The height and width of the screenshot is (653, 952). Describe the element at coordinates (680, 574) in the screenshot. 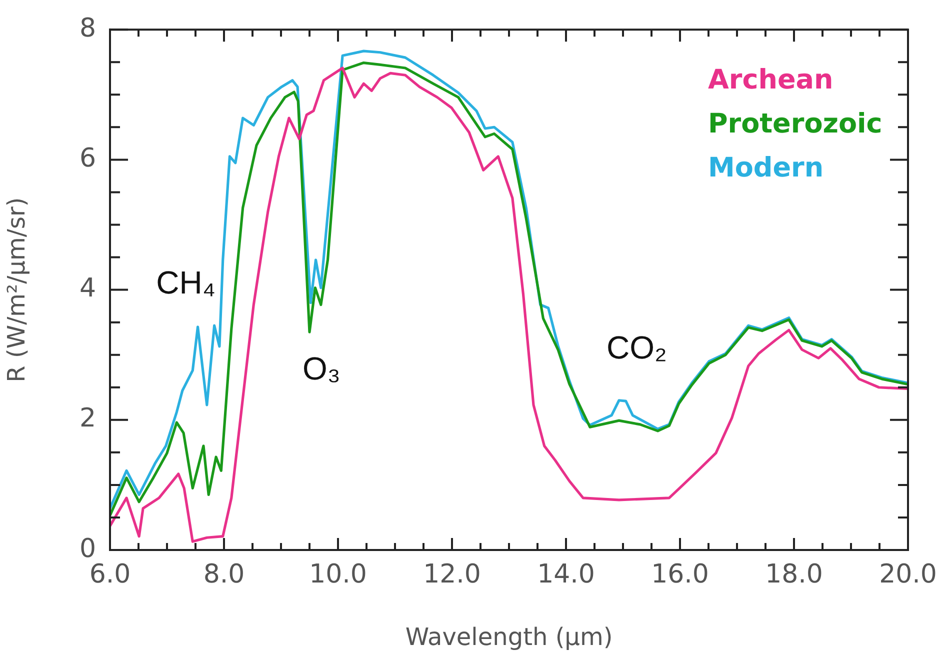

I see `x-tick-label: 16.0` at that location.